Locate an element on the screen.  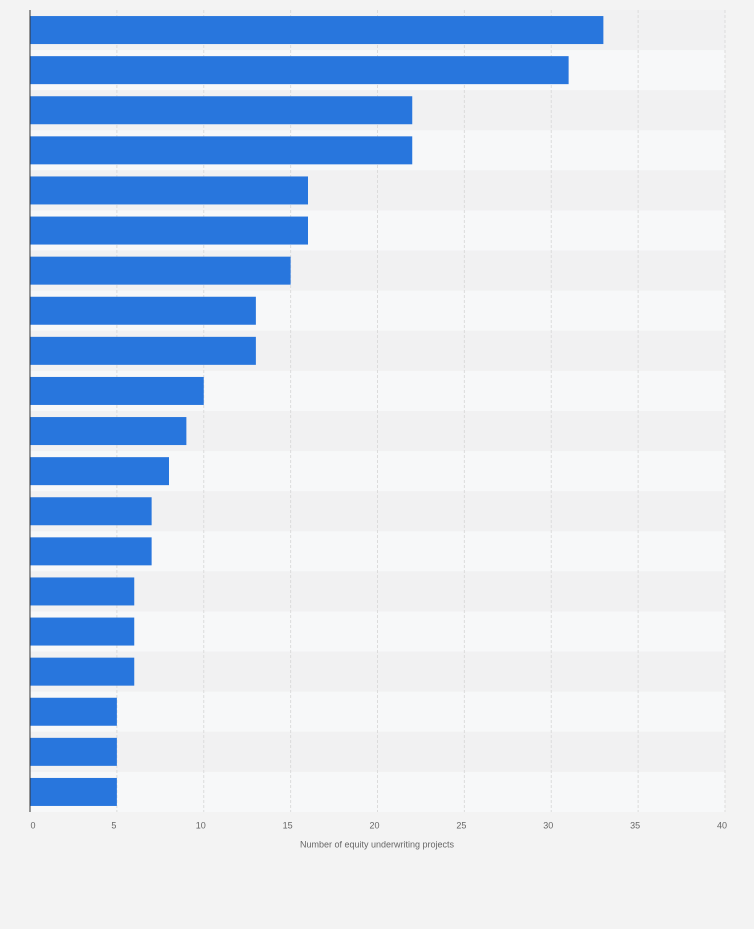
x-axis-label: Number of equity underwriting projects is located at coordinates (377, 844).